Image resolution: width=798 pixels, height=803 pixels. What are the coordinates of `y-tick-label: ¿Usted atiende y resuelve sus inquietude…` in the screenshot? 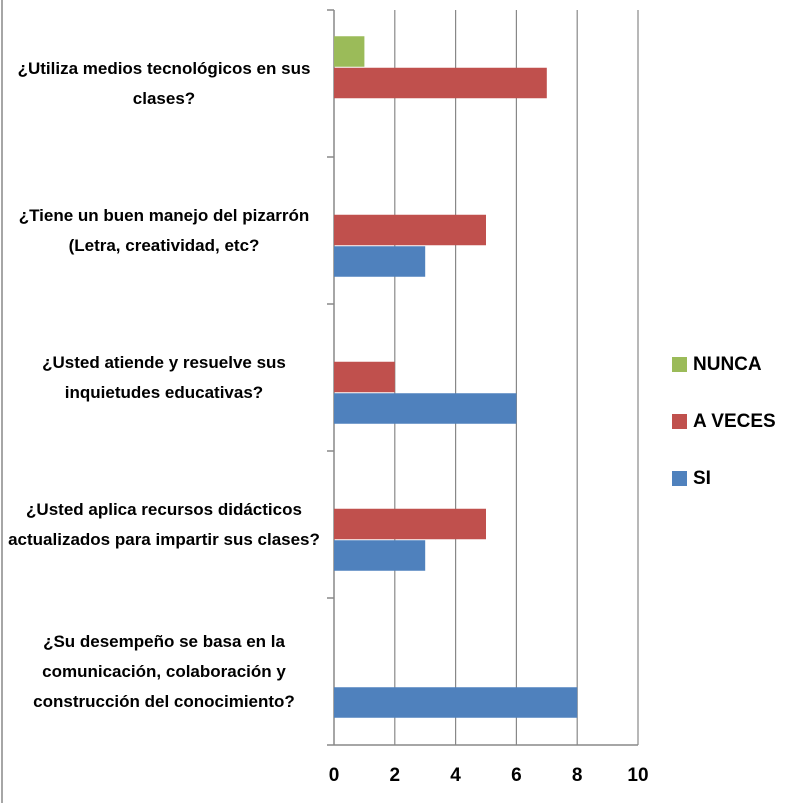 It's located at (164, 377).